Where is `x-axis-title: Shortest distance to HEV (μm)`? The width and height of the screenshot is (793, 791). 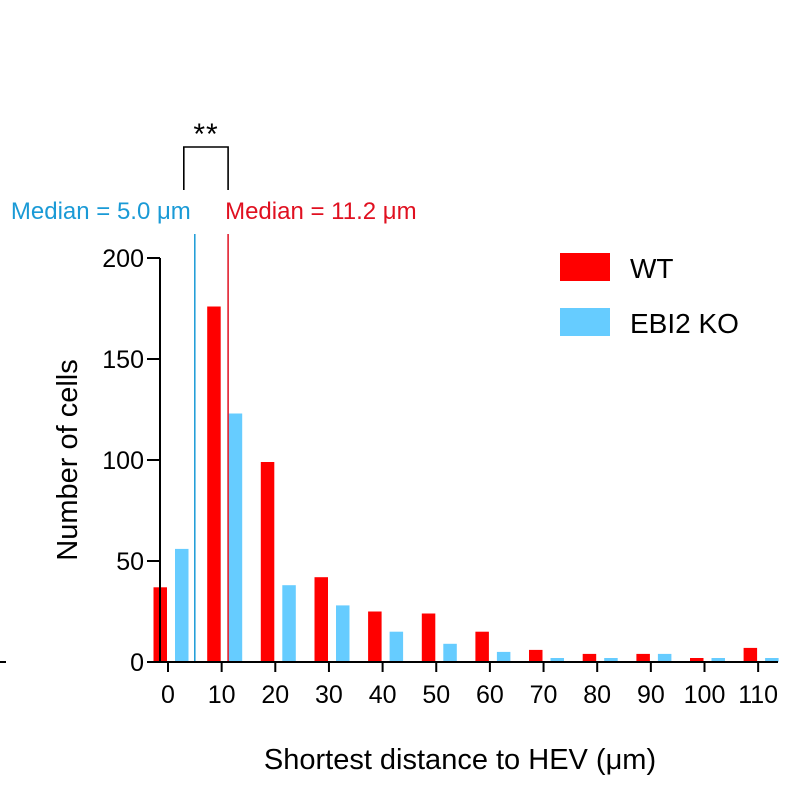
x-axis-title: Shortest distance to HEV (μm) is located at coordinates (460, 760).